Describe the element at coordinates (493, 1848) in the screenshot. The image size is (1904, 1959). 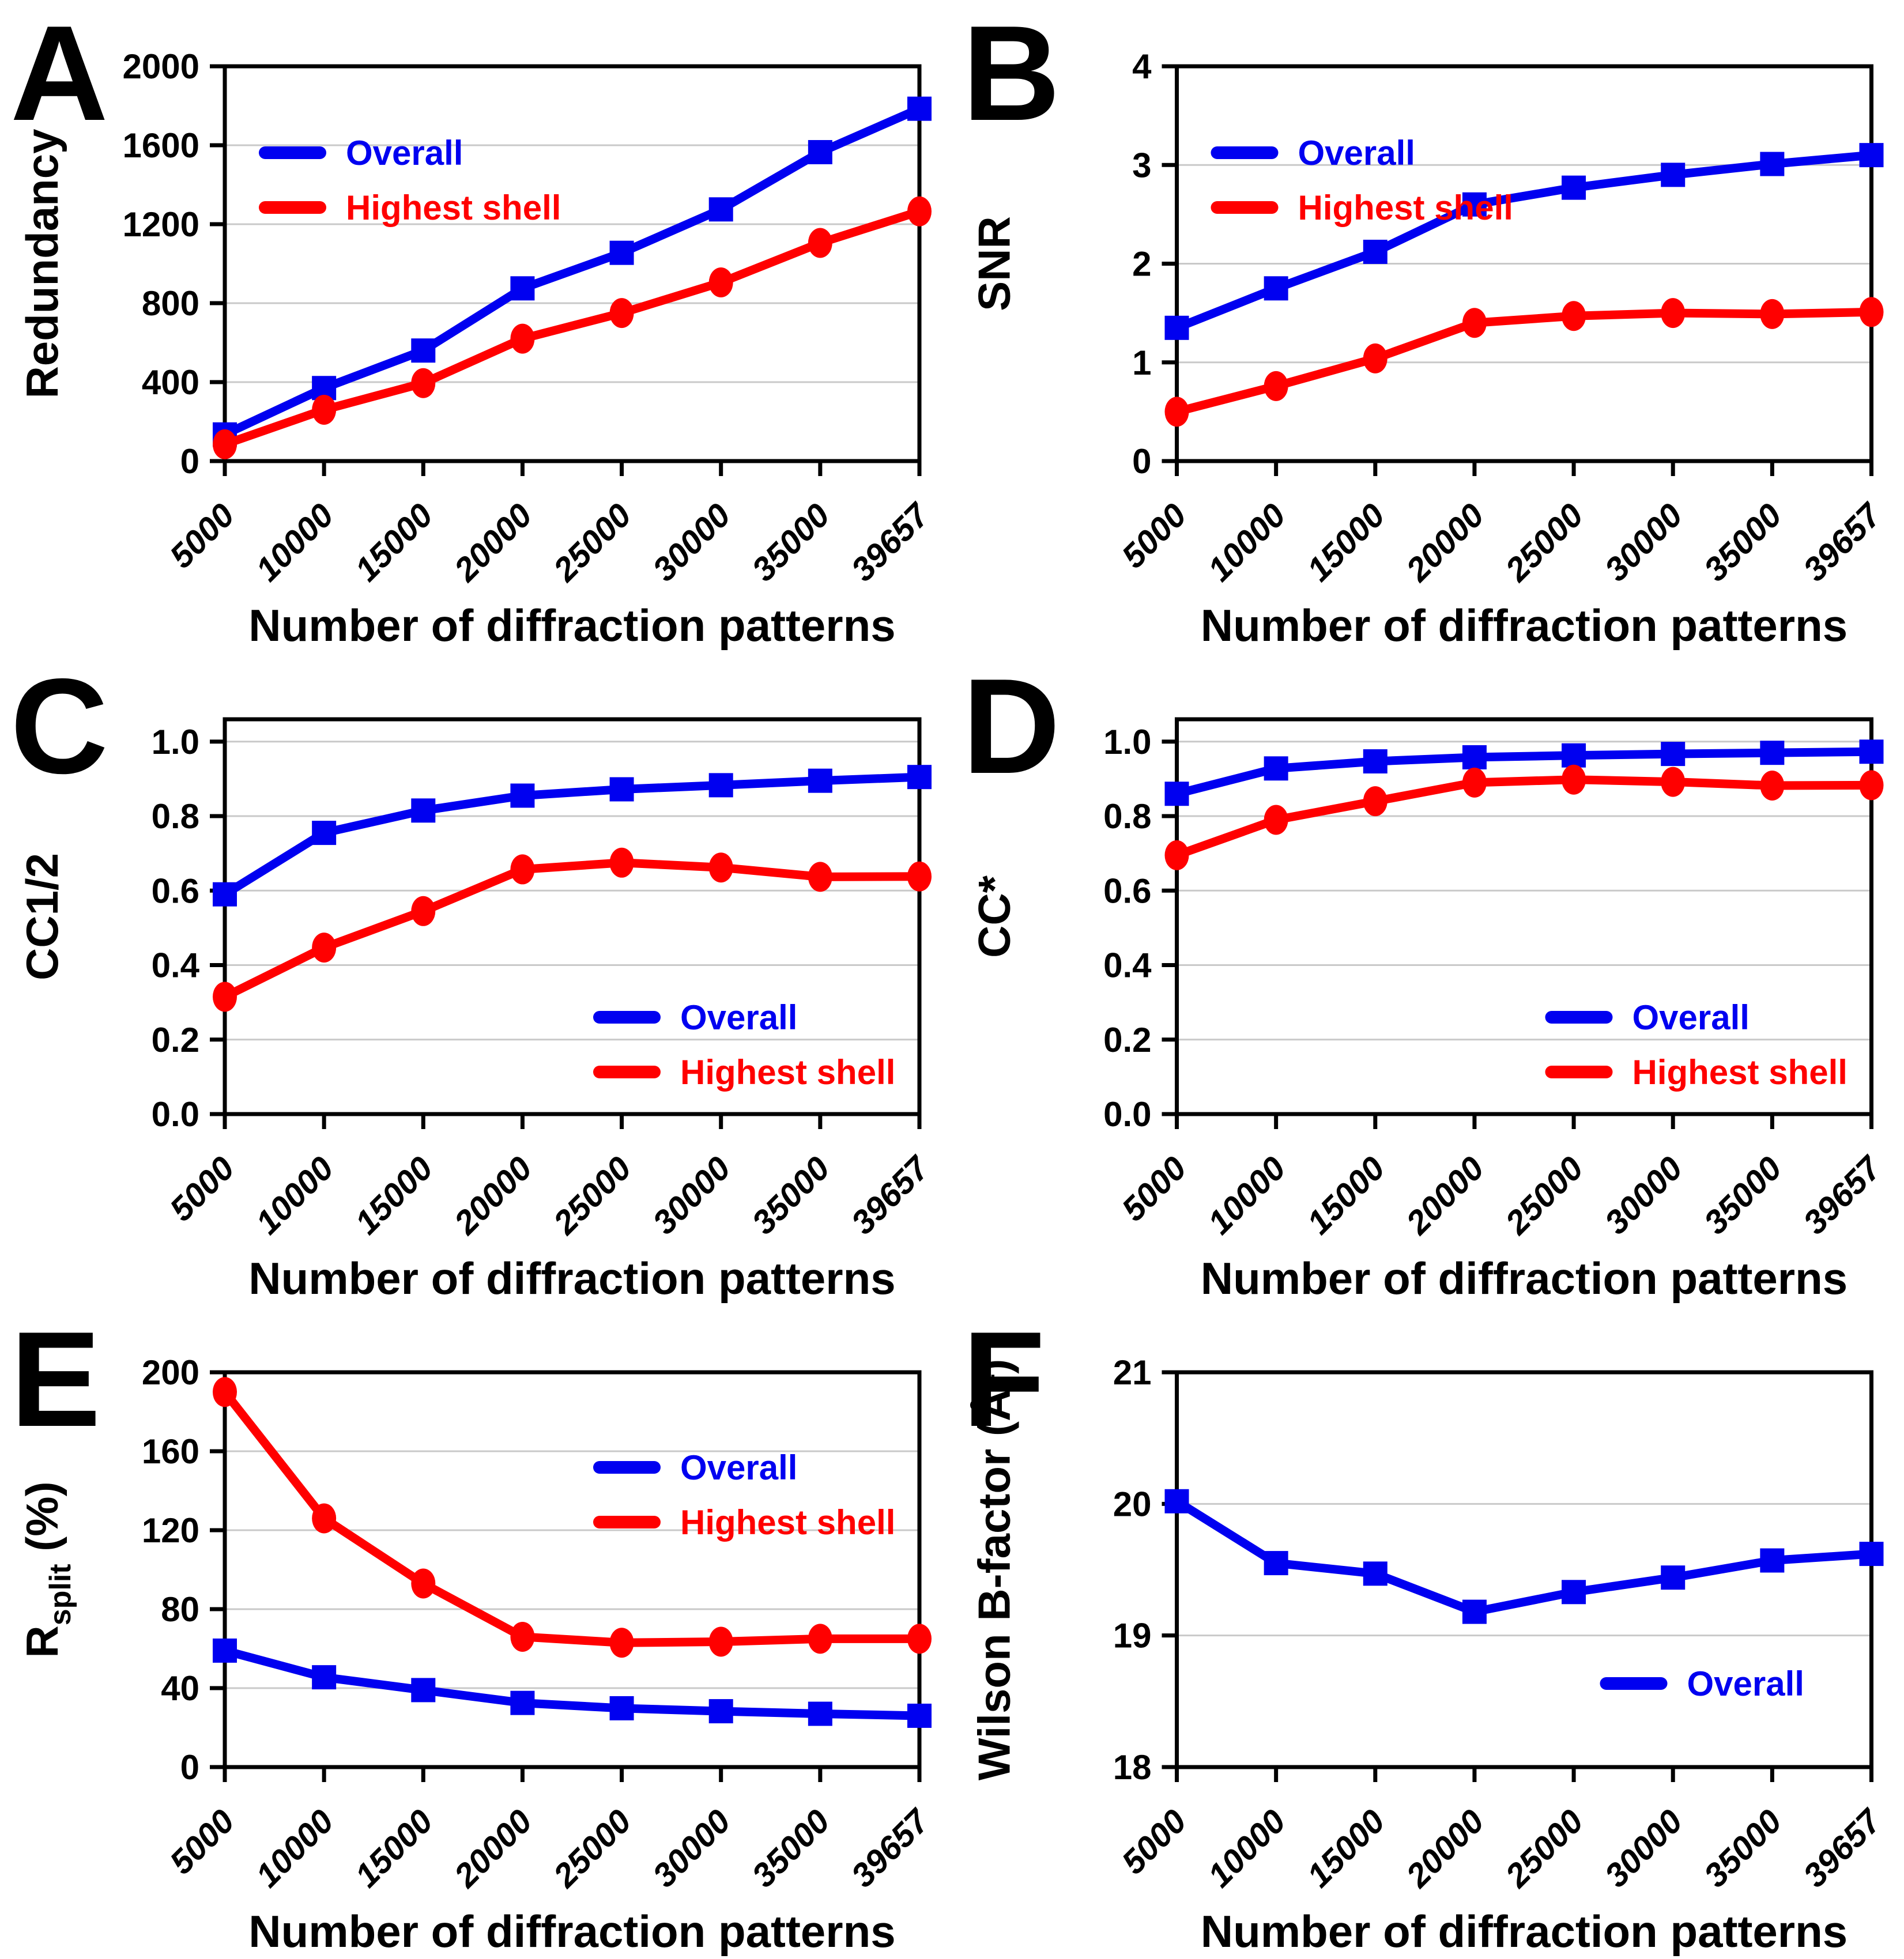
I see `panel-e-x-tick-label: 20000` at that location.